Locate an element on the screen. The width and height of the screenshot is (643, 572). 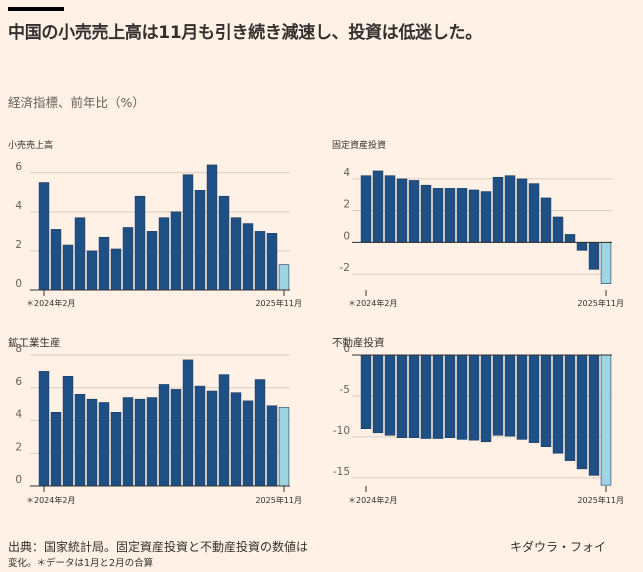
property-xlabel-start: ＊2024年2月 is located at coordinates (372, 500).